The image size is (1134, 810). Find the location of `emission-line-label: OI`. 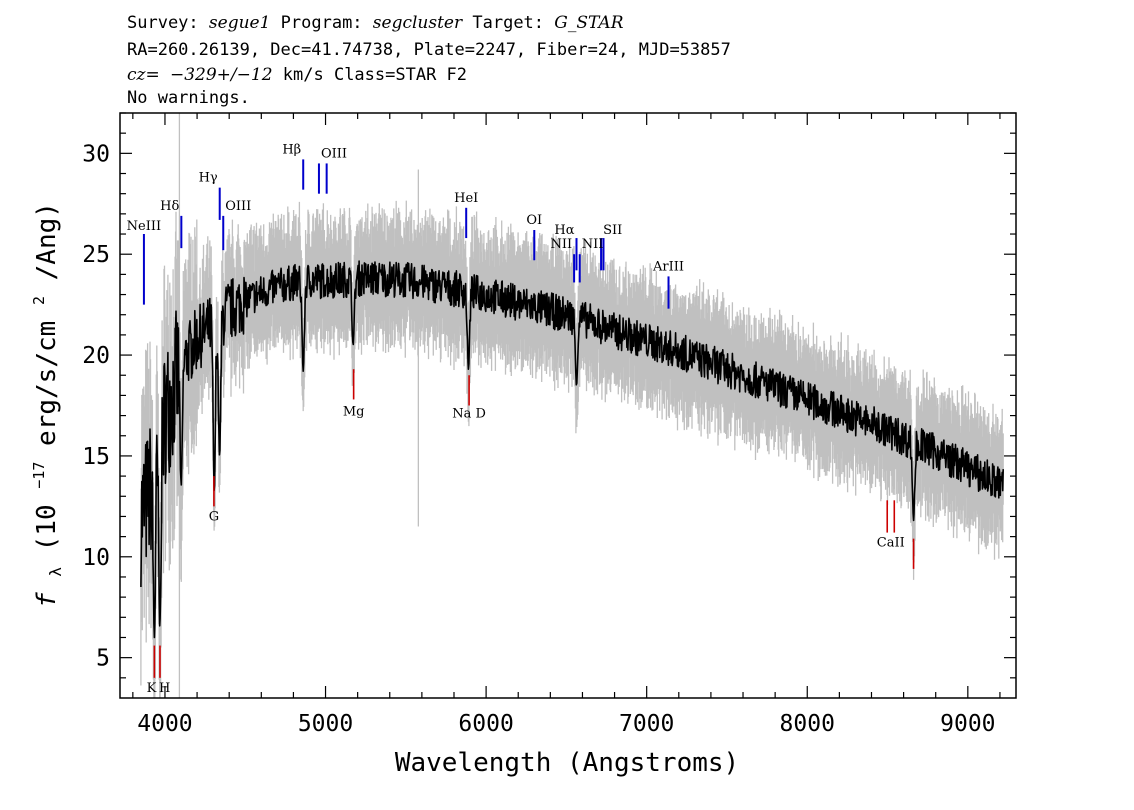

emission-line-label: OI is located at coordinates (534, 220).